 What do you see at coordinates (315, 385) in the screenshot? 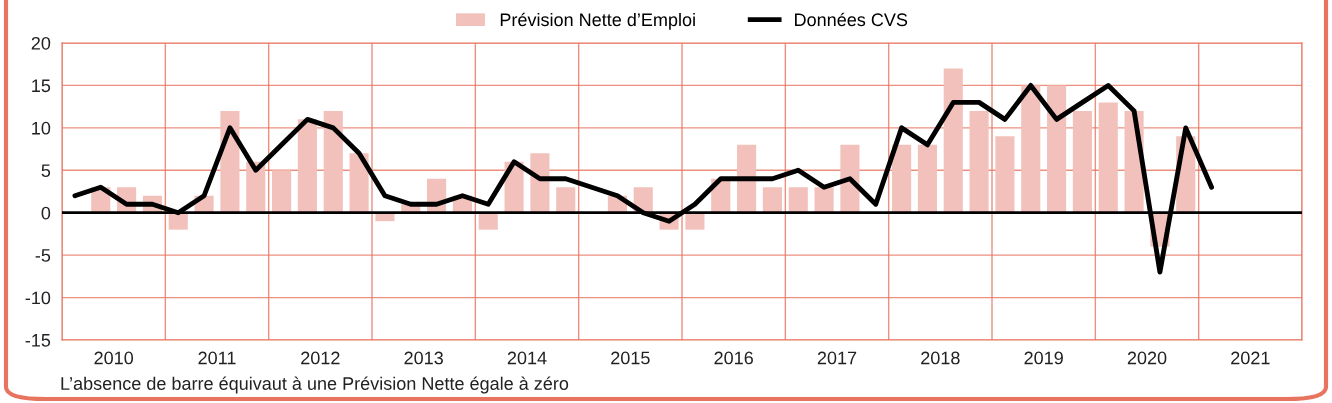
I see `text: L’absence de barre équivaut à une Prévision Nette égale à zéro` at bounding box center [315, 385].